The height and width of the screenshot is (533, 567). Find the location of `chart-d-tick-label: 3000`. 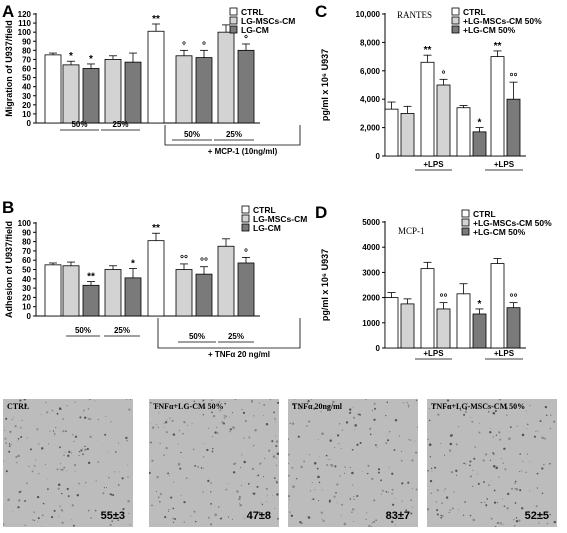

chart-d-tick-label: 3000 is located at coordinates (371, 272).